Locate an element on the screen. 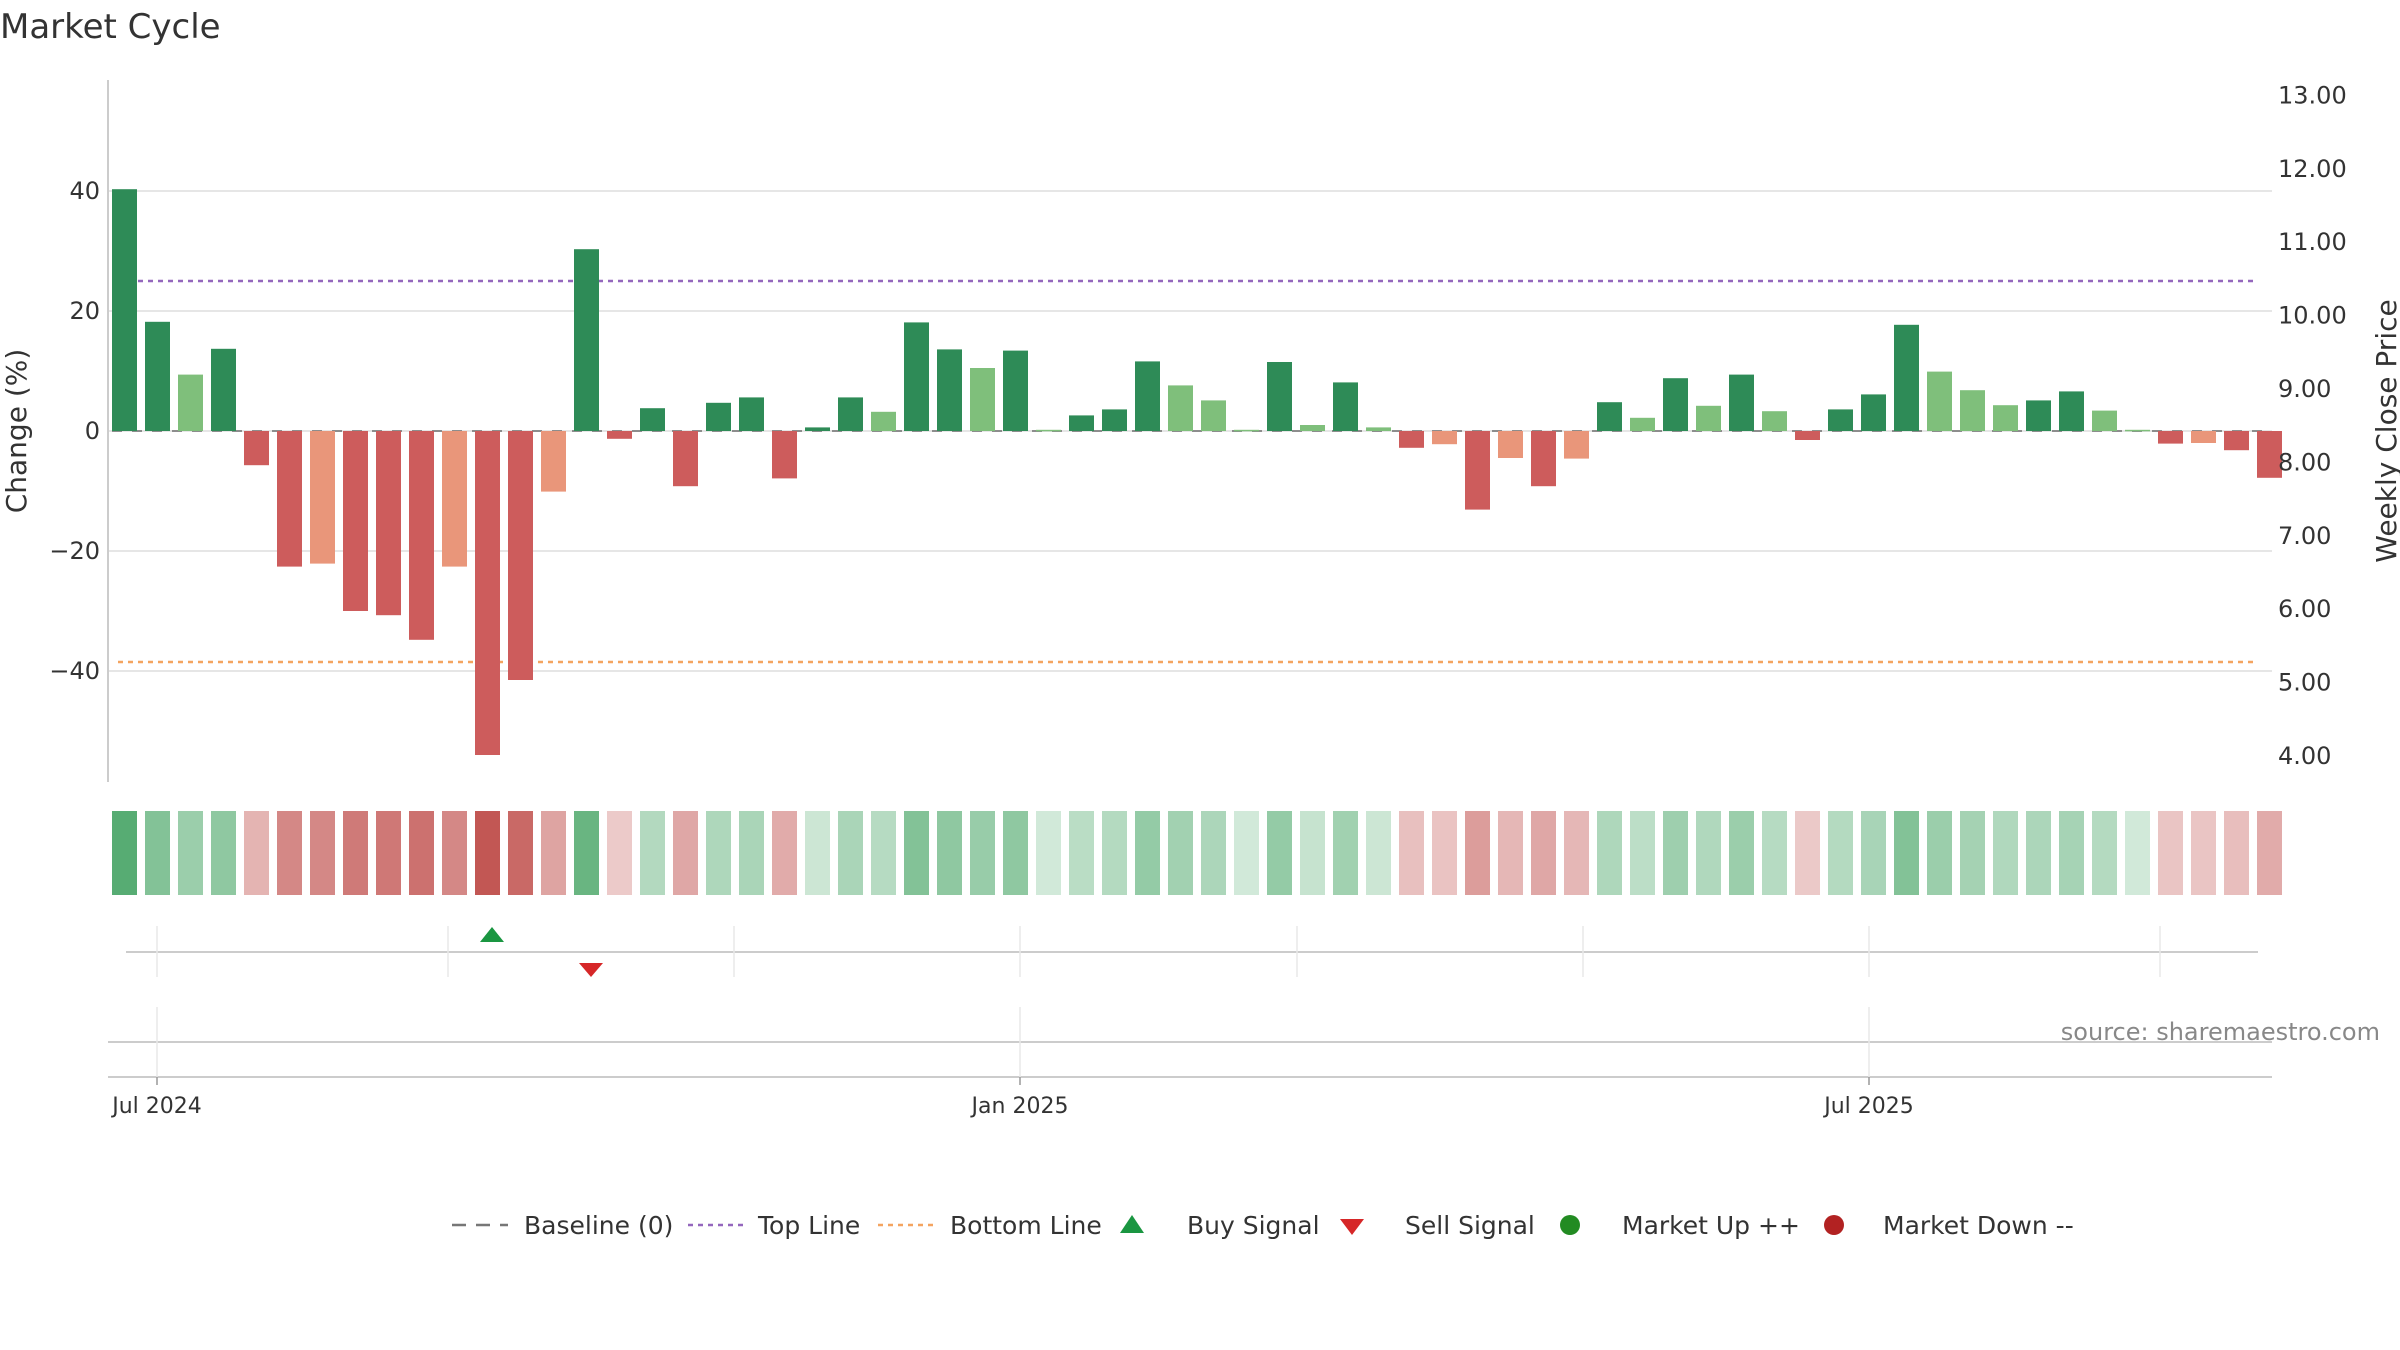 Image resolution: width=2400 pixels, height=1350 pixels. legend-circle-icon is located at coordinates (1834, 1225).